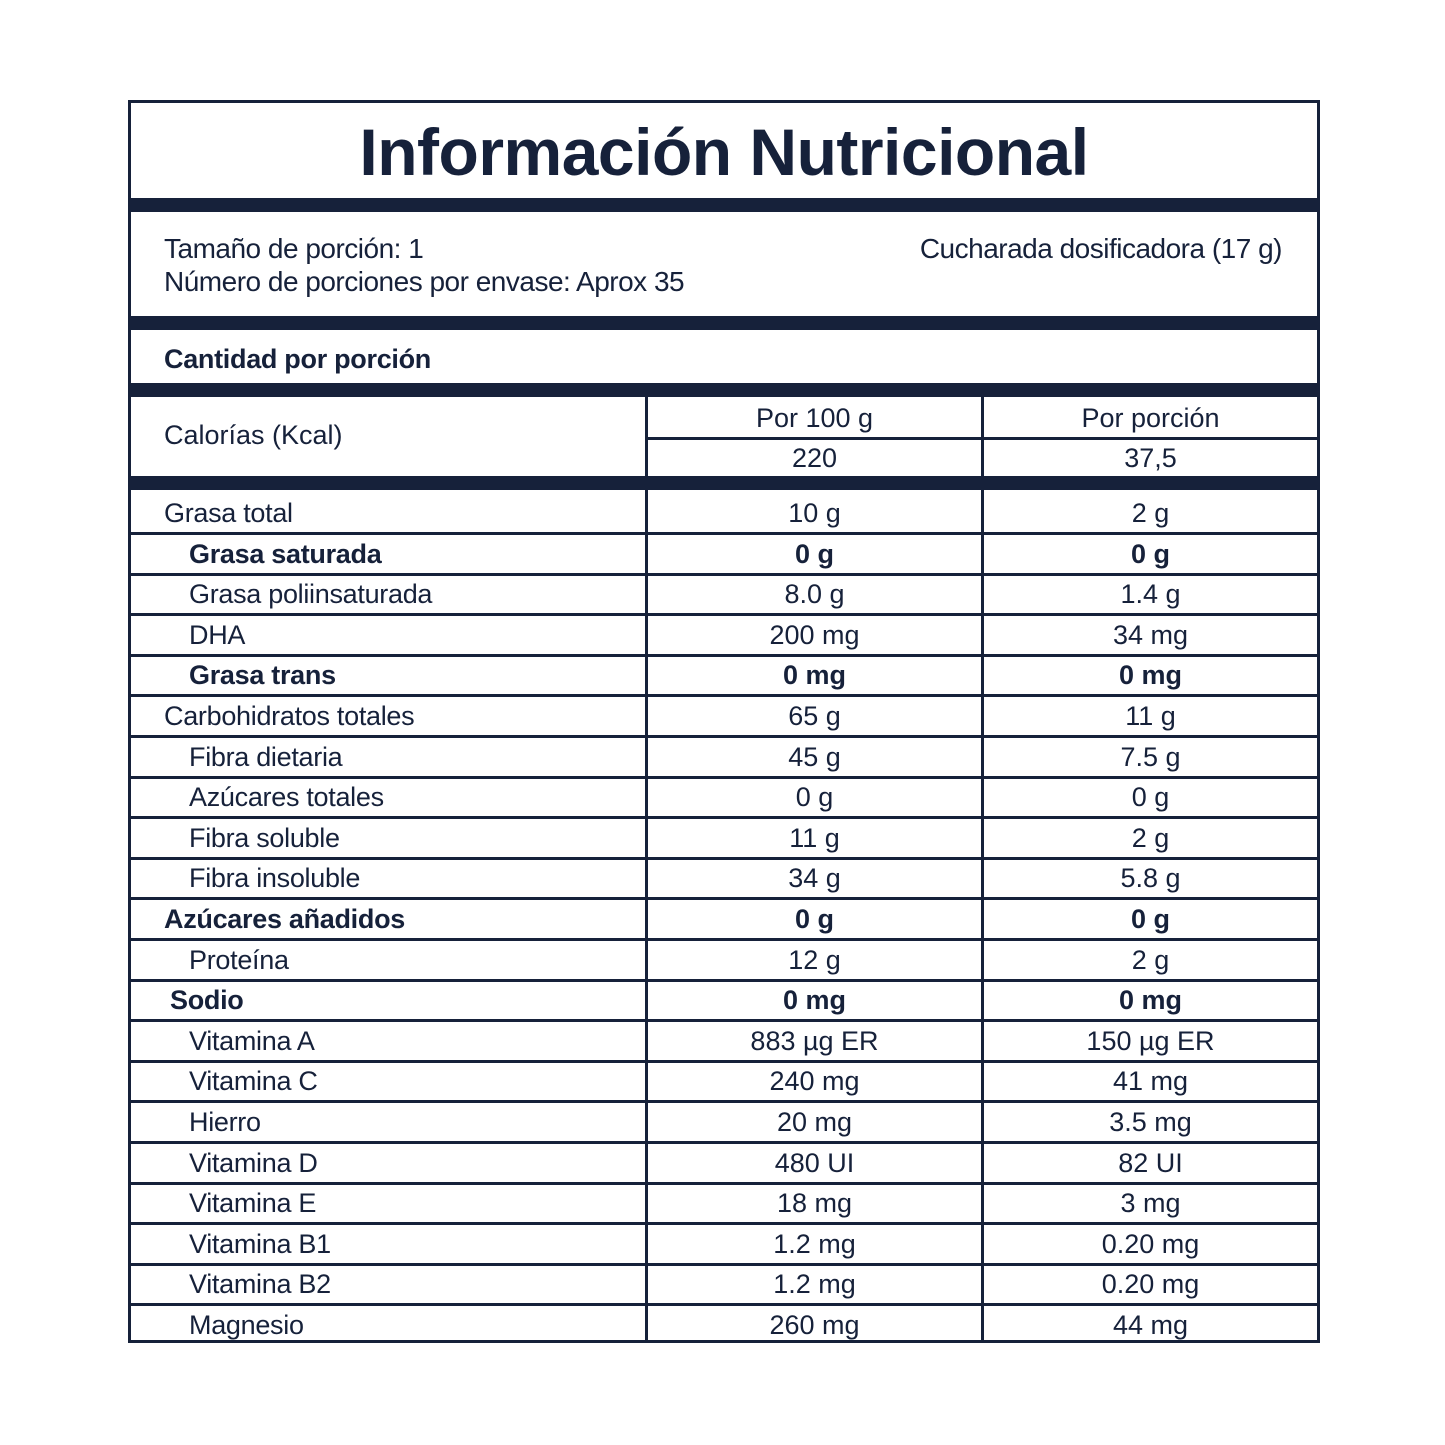  I want to click on value-per-100g: 260 mg, so click(814, 1325).